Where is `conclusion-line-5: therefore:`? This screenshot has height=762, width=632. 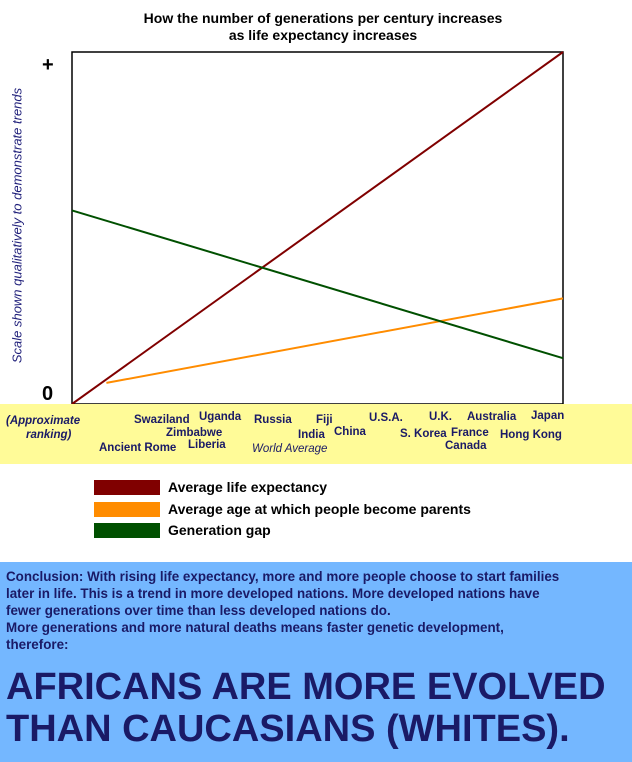 conclusion-line-5: therefore: is located at coordinates (37, 644).